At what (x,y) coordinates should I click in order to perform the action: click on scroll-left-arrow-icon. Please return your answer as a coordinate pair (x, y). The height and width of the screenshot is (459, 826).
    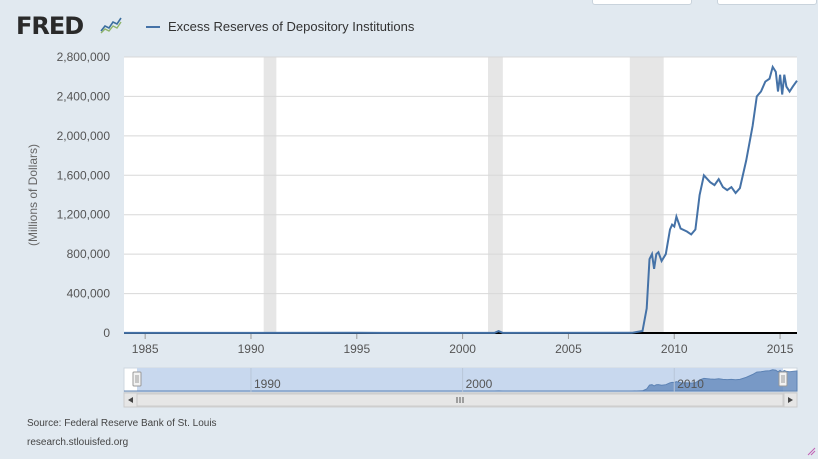
    Looking at the image, I should click on (130, 400).